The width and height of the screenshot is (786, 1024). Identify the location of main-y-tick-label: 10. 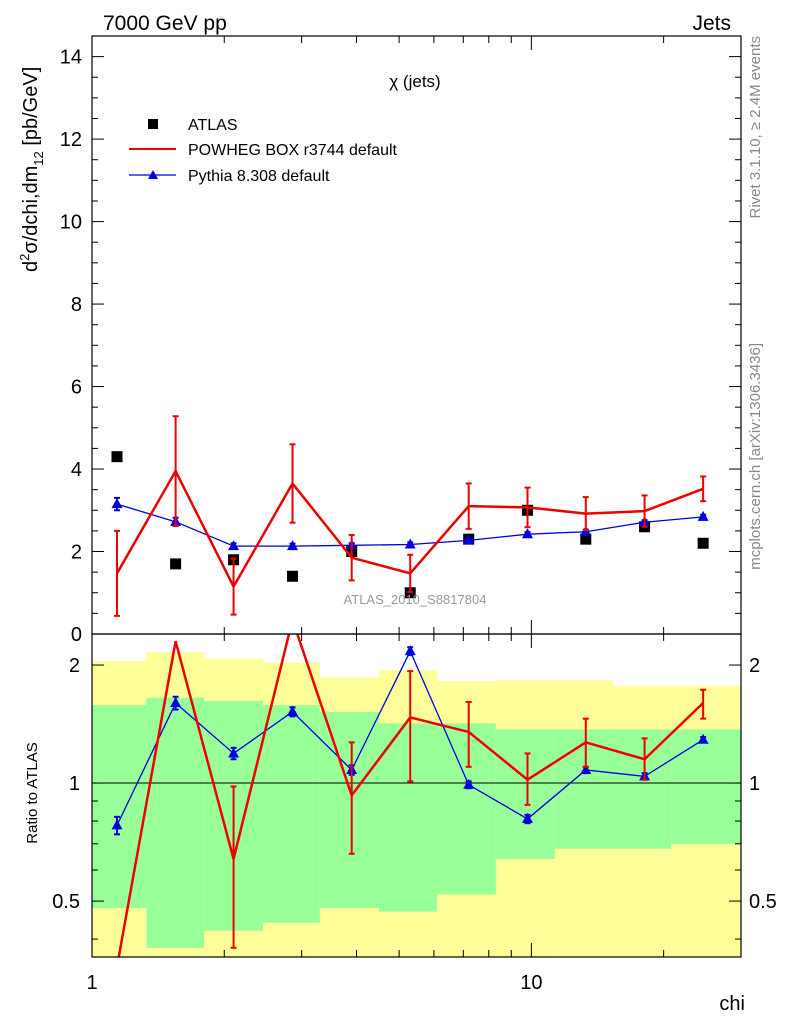
(71, 223).